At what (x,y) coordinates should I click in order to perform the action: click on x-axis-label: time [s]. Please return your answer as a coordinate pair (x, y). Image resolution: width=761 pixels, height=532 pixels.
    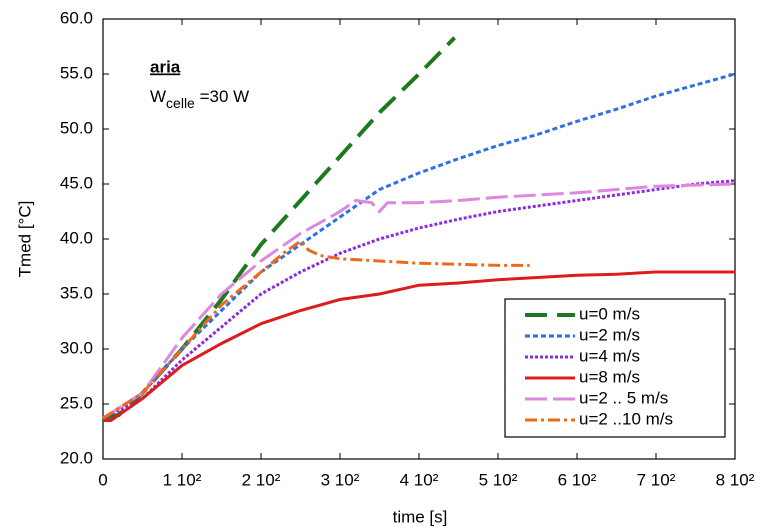
    Looking at the image, I should click on (420, 516).